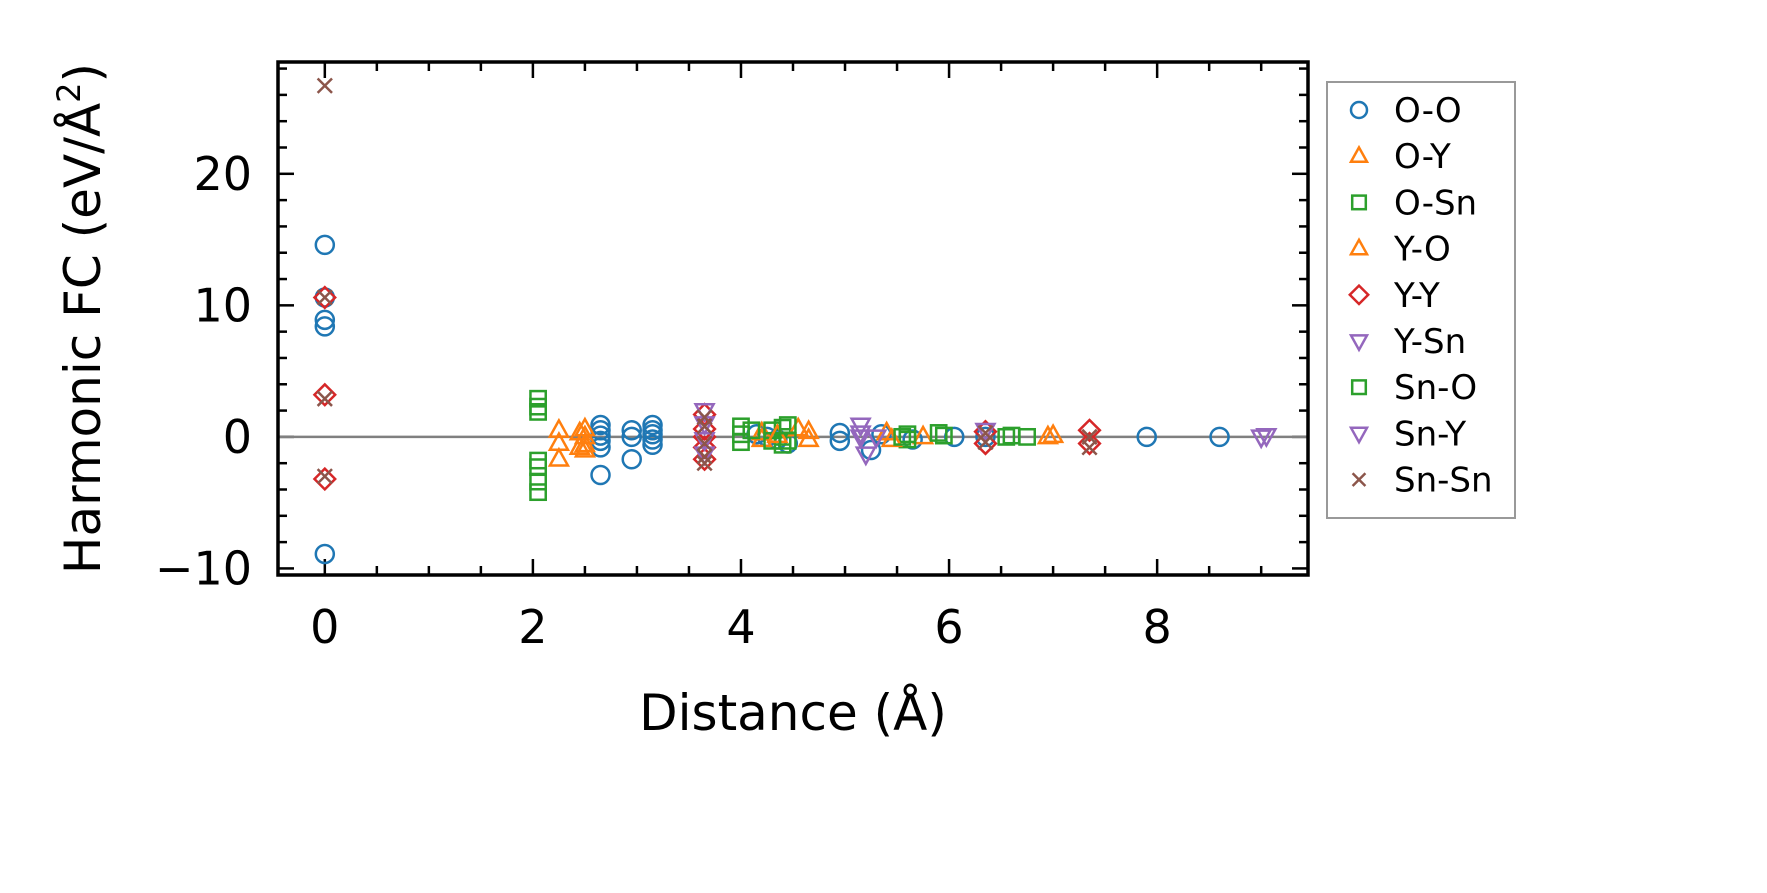 The height and width of the screenshot is (893, 1767). Describe the element at coordinates (1359, 387) in the screenshot. I see `legend-marker-sn-o` at that location.